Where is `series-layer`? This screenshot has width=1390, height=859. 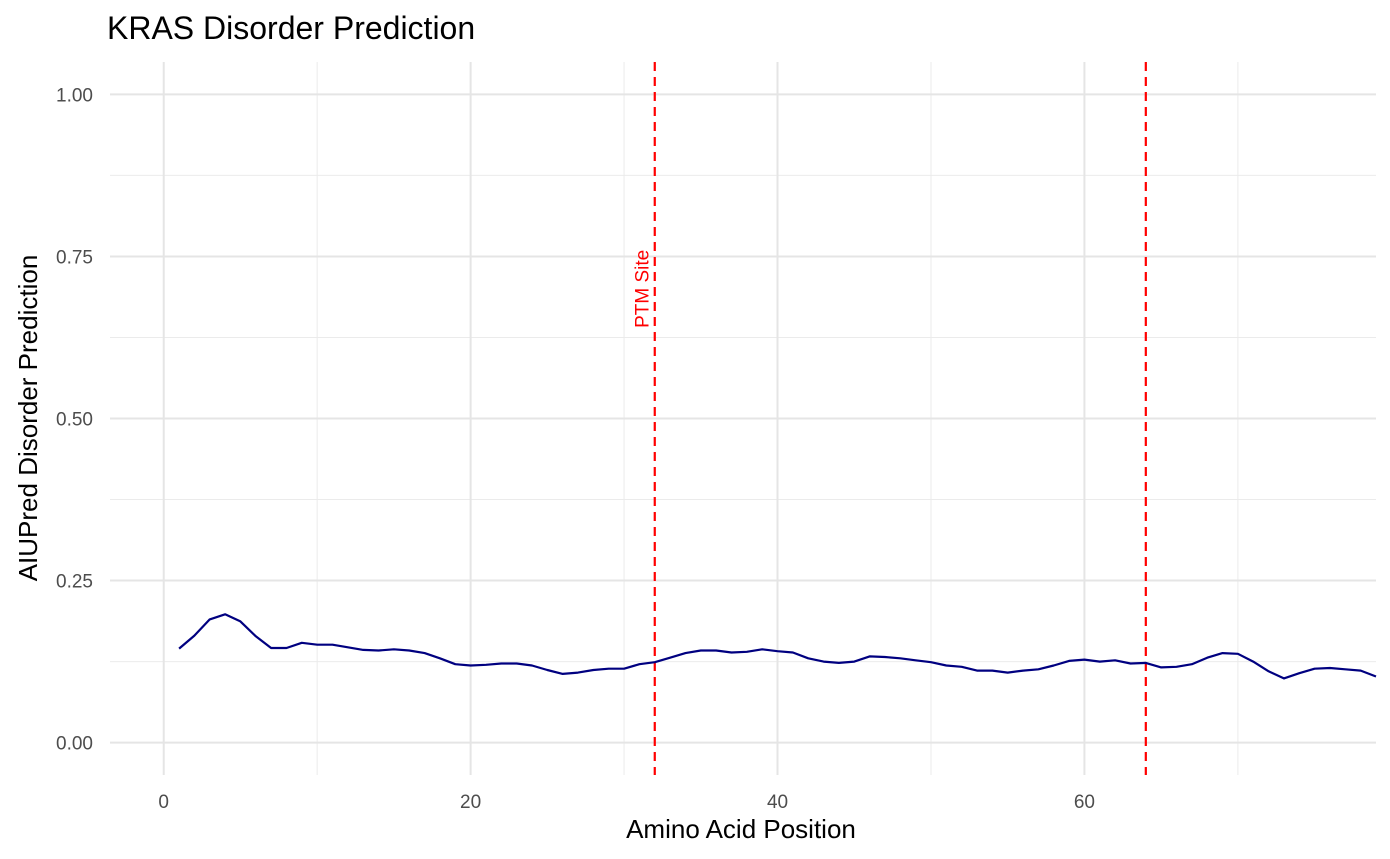 series-layer is located at coordinates (777, 646).